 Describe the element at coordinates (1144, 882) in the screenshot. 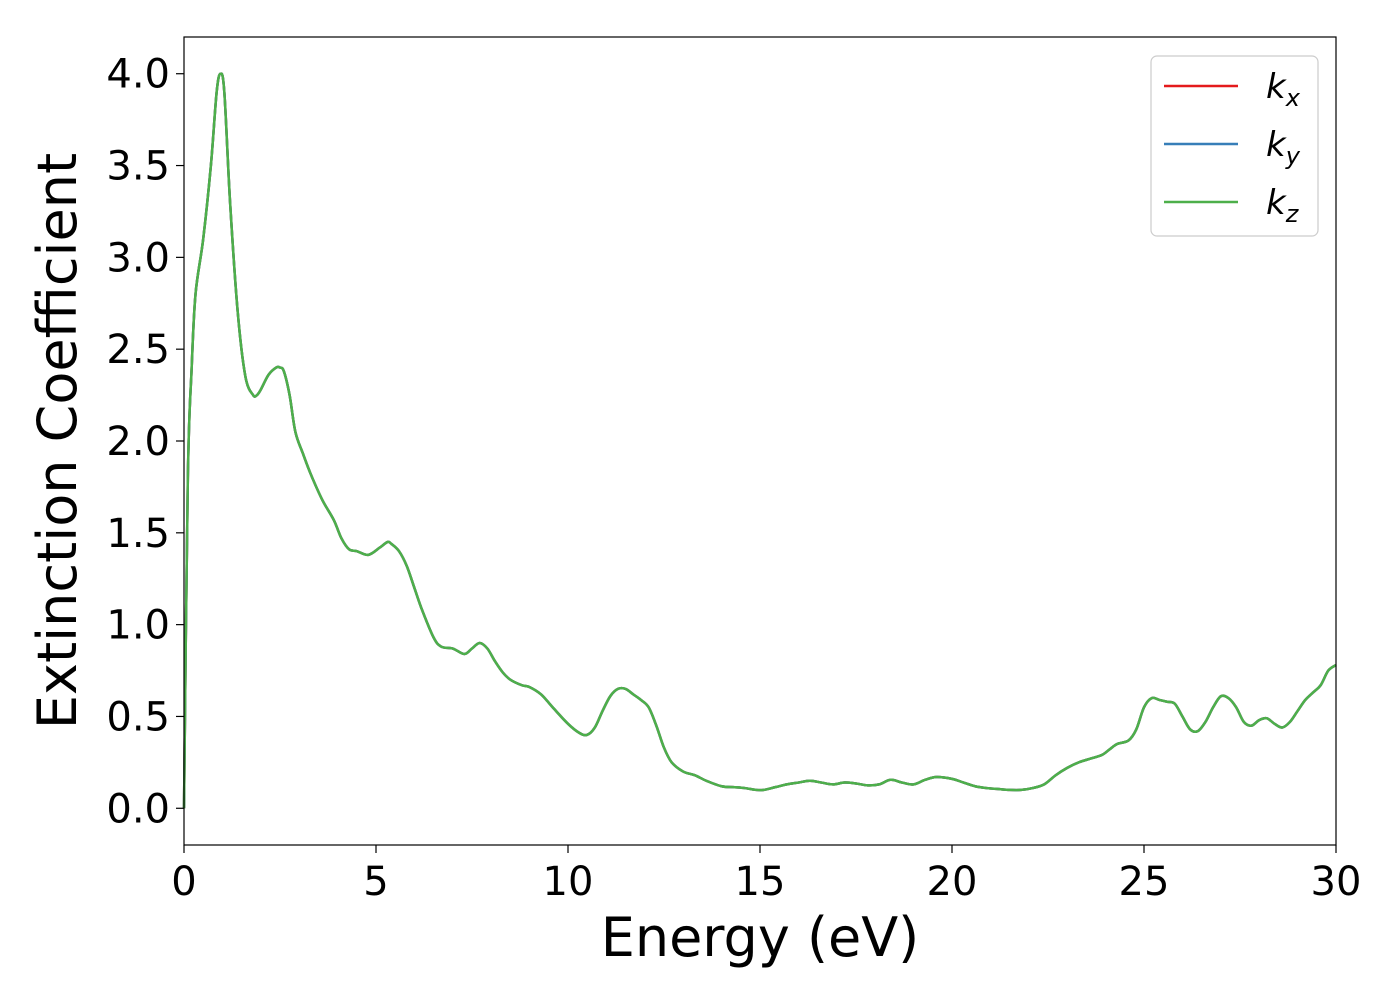

I see `x-tick-label: 25` at that location.